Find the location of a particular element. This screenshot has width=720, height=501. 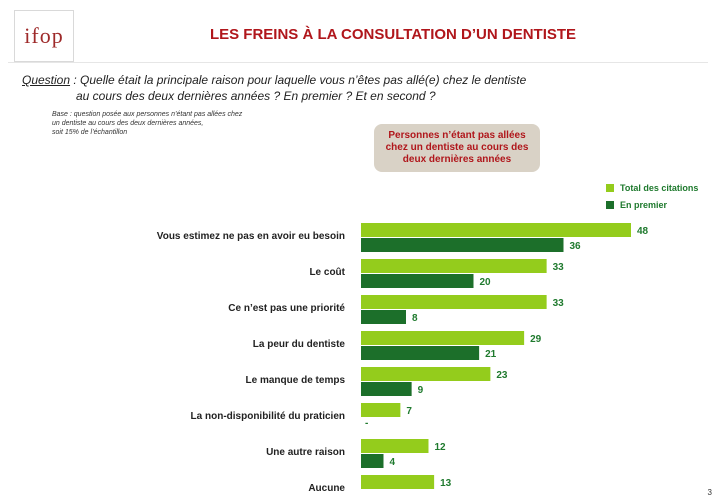

value-label: 4 is located at coordinates (393, 462).